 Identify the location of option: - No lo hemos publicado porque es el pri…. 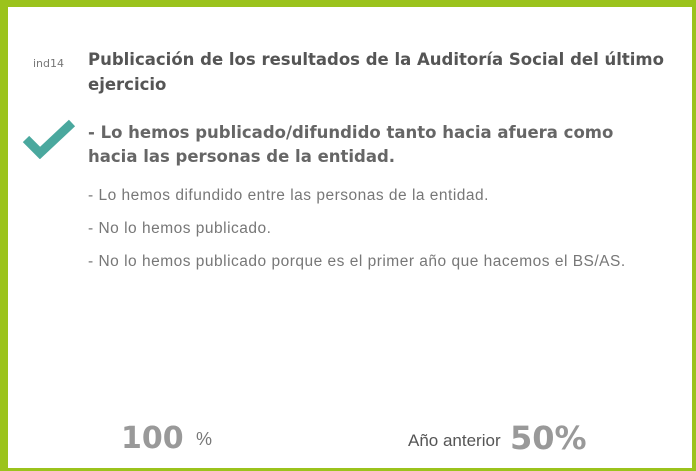
(357, 261).